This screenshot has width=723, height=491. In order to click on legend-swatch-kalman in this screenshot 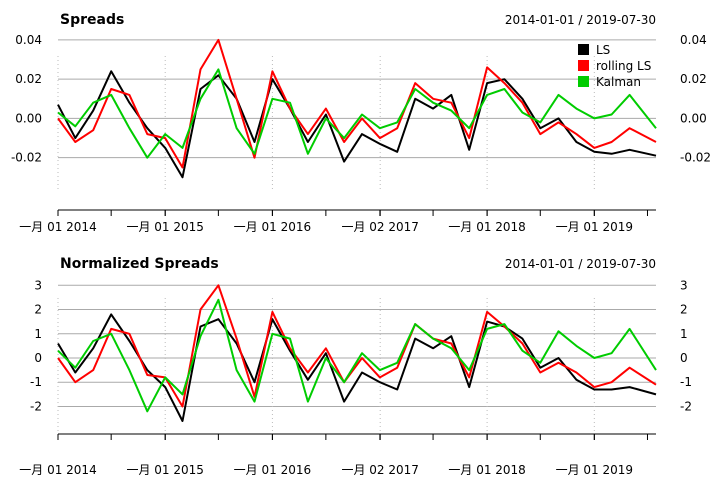, I will do `click(583, 81)`.